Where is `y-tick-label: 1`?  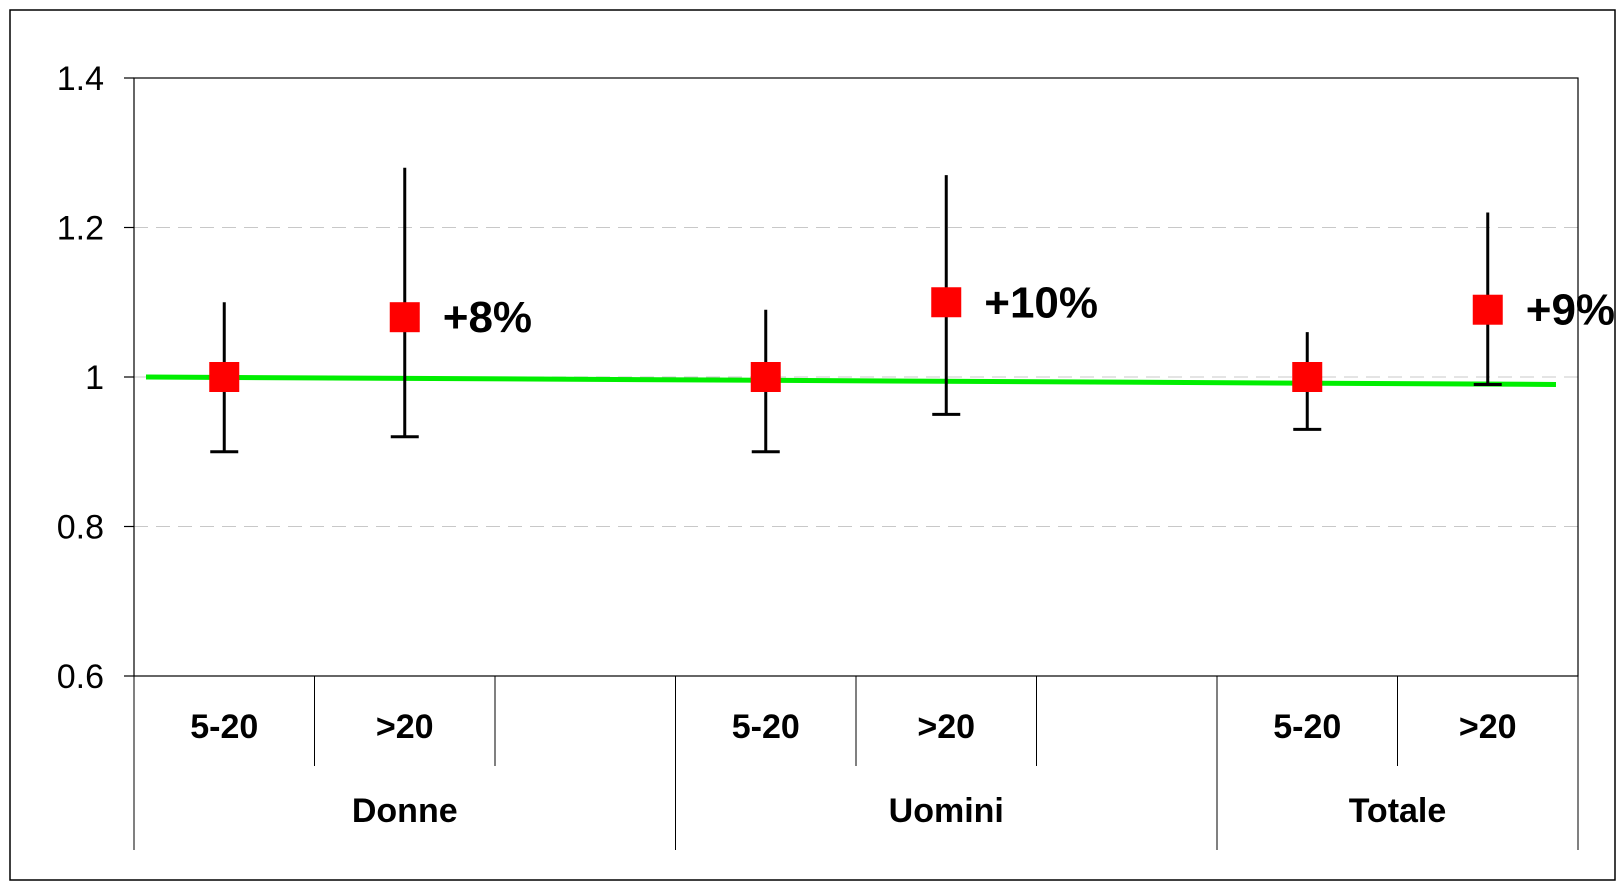
y-tick-label: 1 is located at coordinates (94, 378).